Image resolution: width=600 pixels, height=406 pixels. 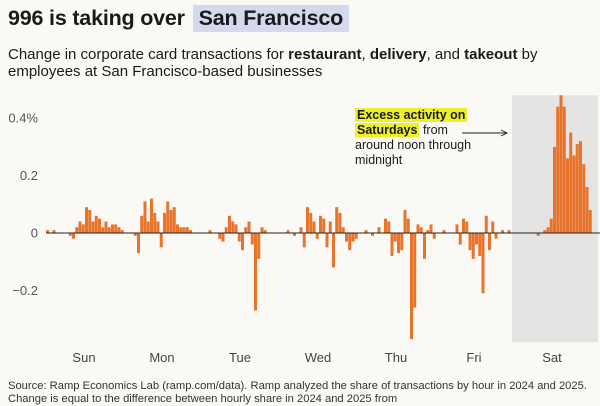 I want to click on subtitle-takeout: takeout, so click(x=491, y=54).